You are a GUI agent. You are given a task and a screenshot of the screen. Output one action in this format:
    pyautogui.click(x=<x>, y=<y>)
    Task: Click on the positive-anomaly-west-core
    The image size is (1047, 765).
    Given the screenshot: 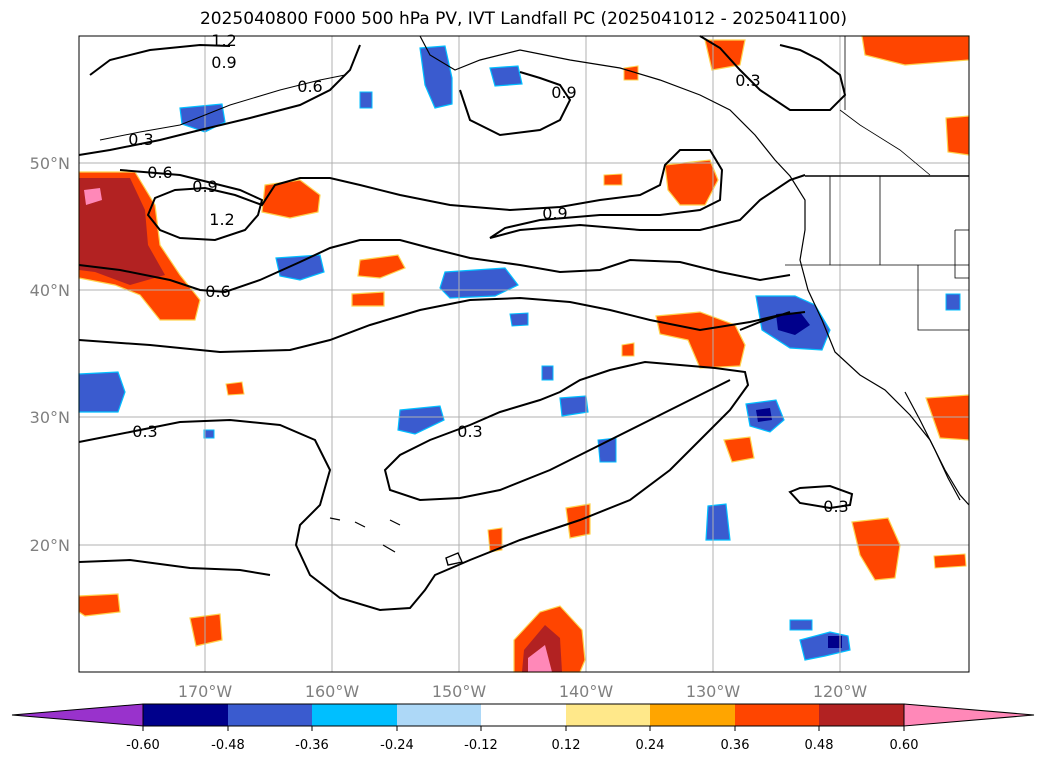 What is the action you would take?
    pyautogui.click(x=122, y=231)
    